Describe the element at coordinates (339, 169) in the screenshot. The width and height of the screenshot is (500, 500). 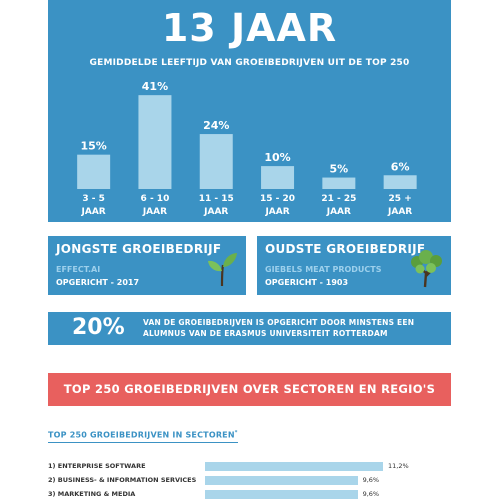
I see `chart-data-label: 5%` at that location.